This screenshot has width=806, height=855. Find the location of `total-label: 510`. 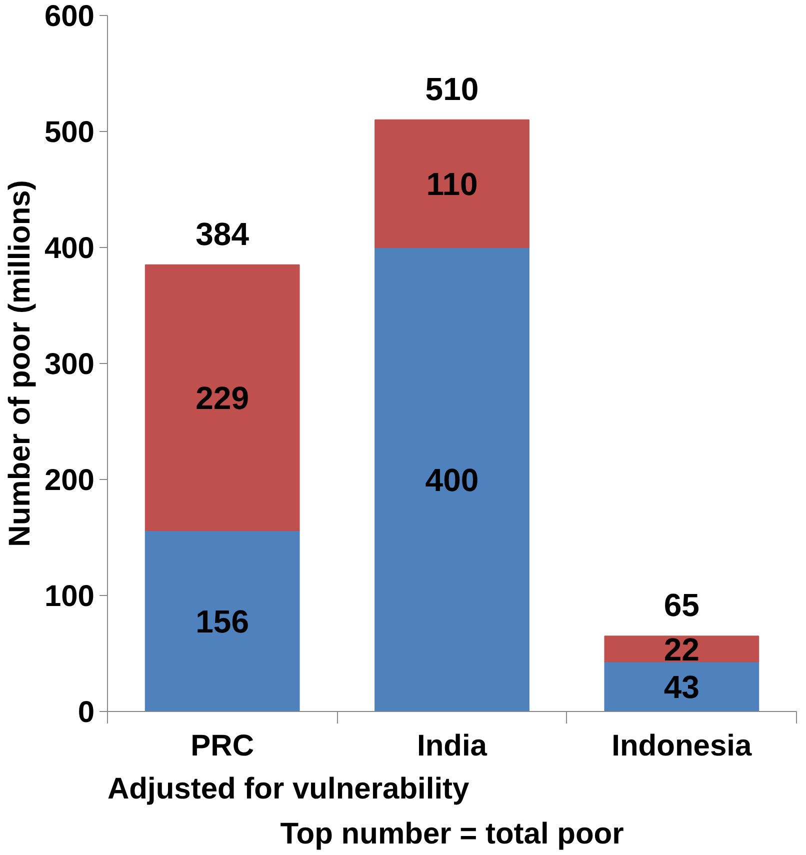

total-label: 510 is located at coordinates (452, 88).